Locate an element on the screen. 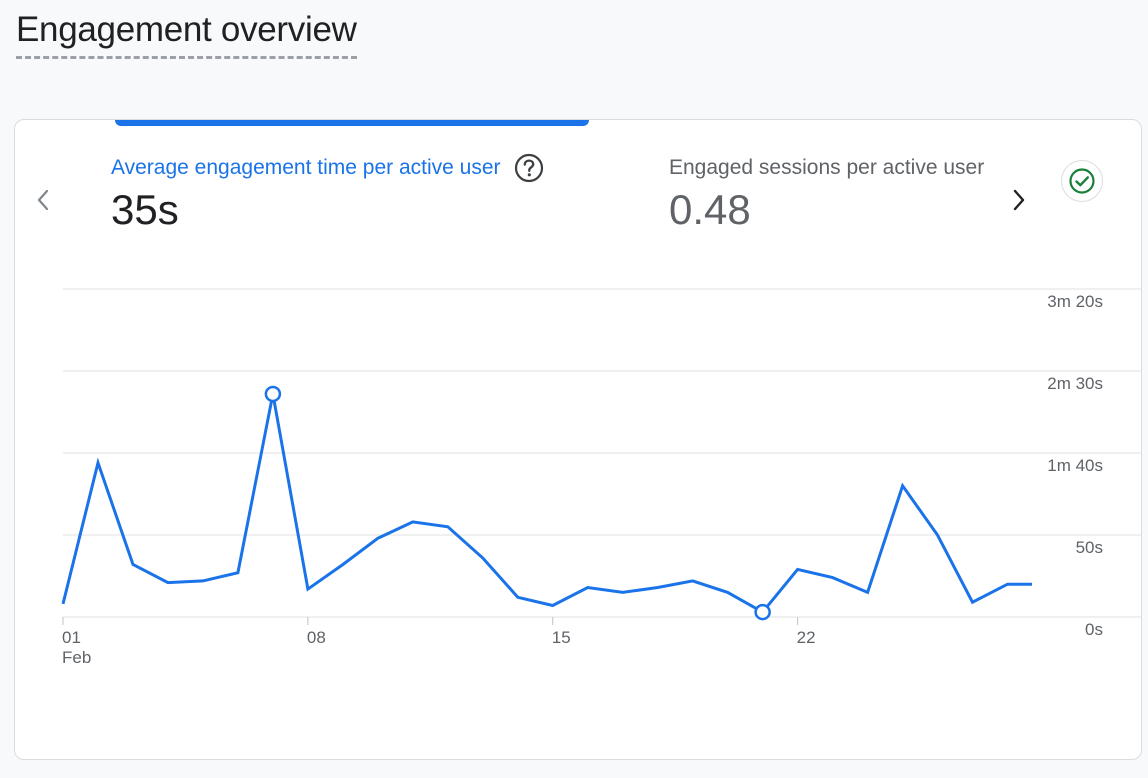 The height and width of the screenshot is (778, 1148). previous-metric-button is located at coordinates (43, 200).